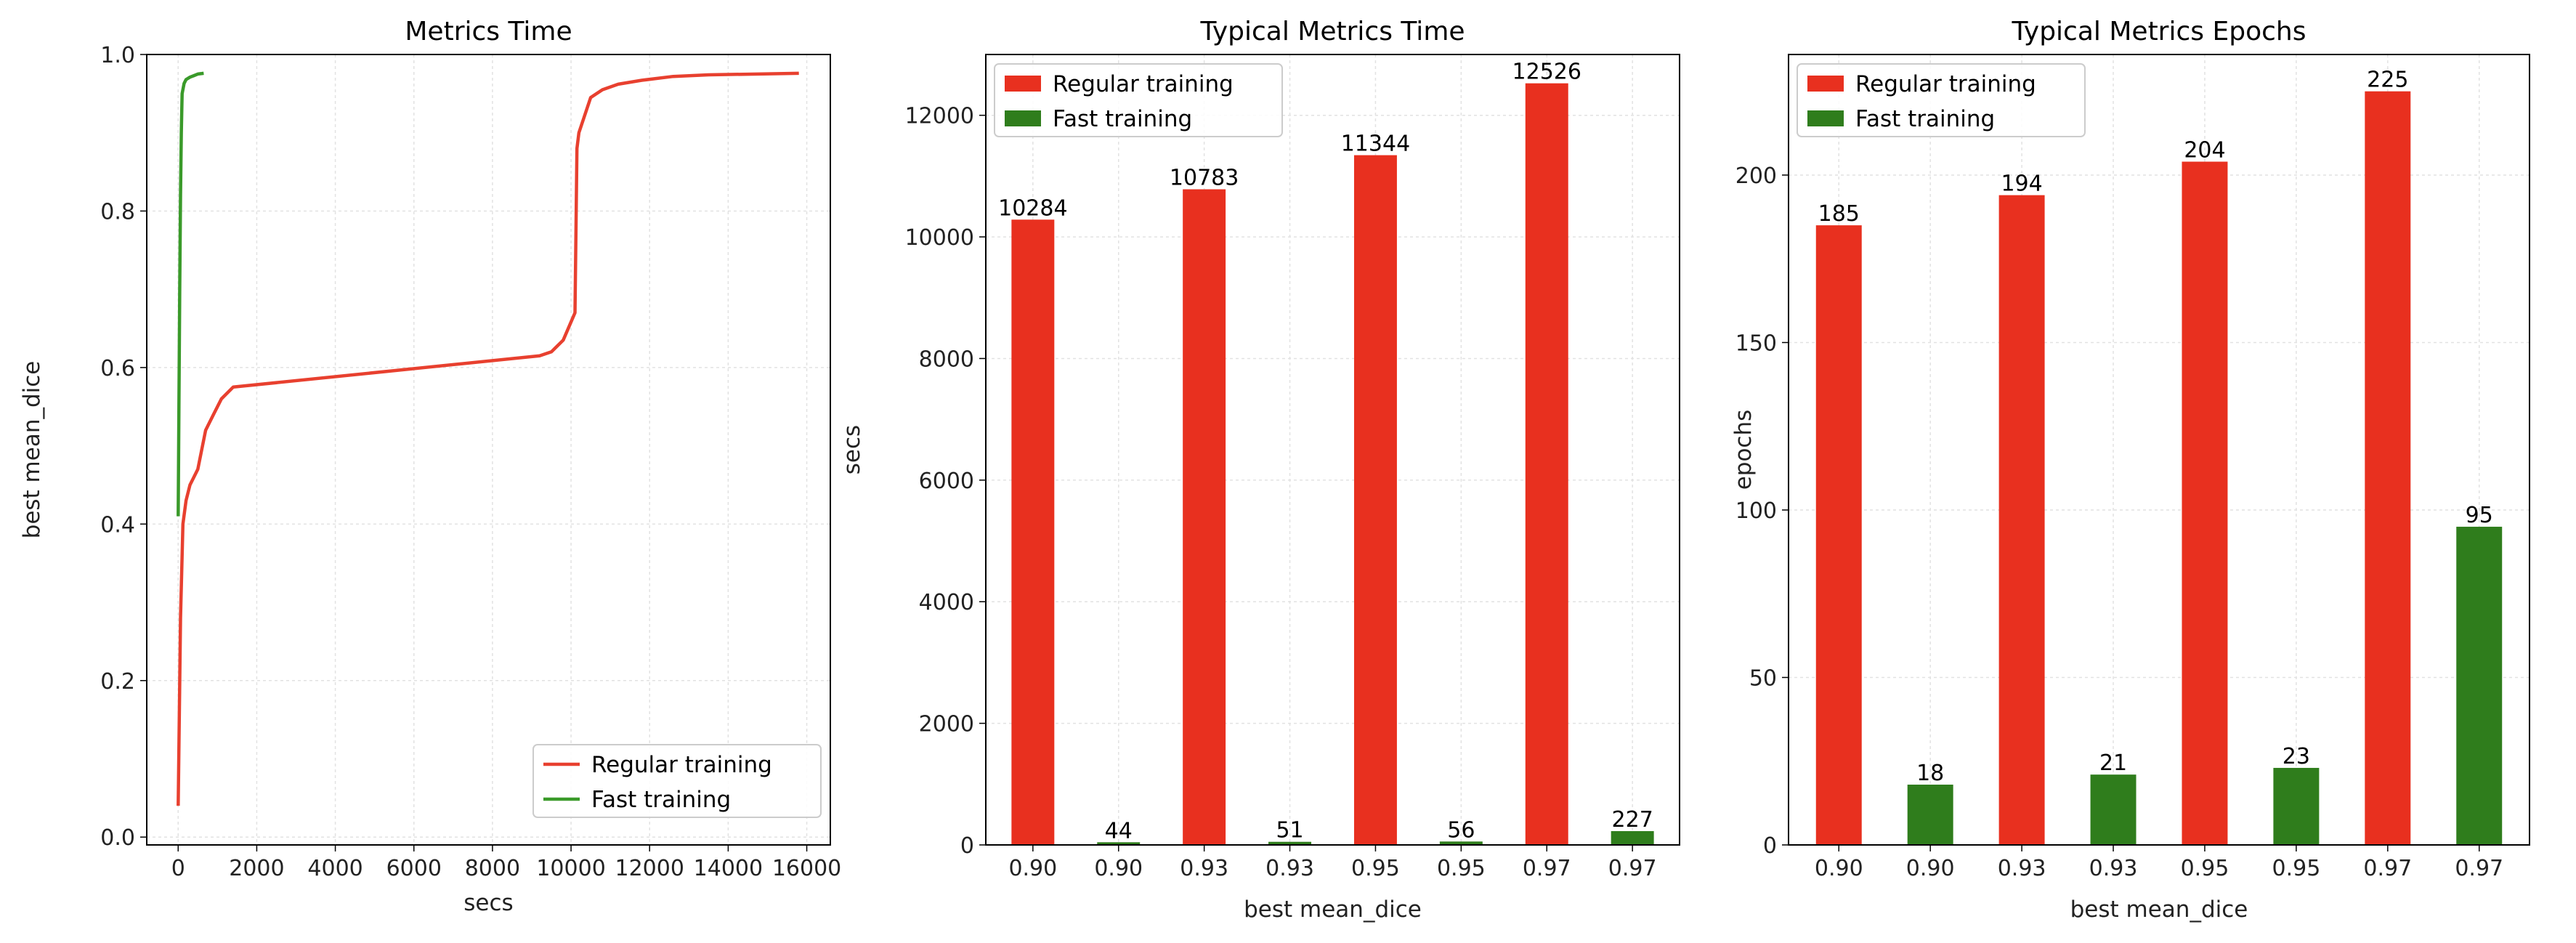 The width and height of the screenshot is (2576, 943). Describe the element at coordinates (2479, 515) in the screenshot. I see `bar-value-label: 95` at that location.